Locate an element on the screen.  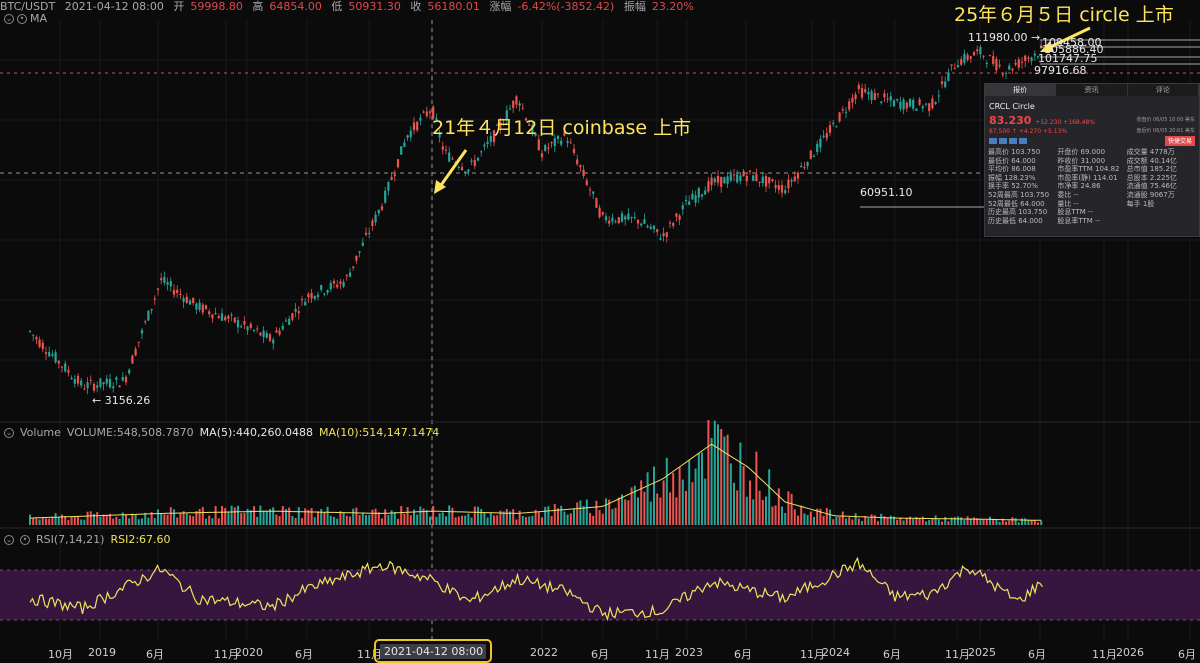
tab-news: 资讯 is located at coordinates (1092, 90).